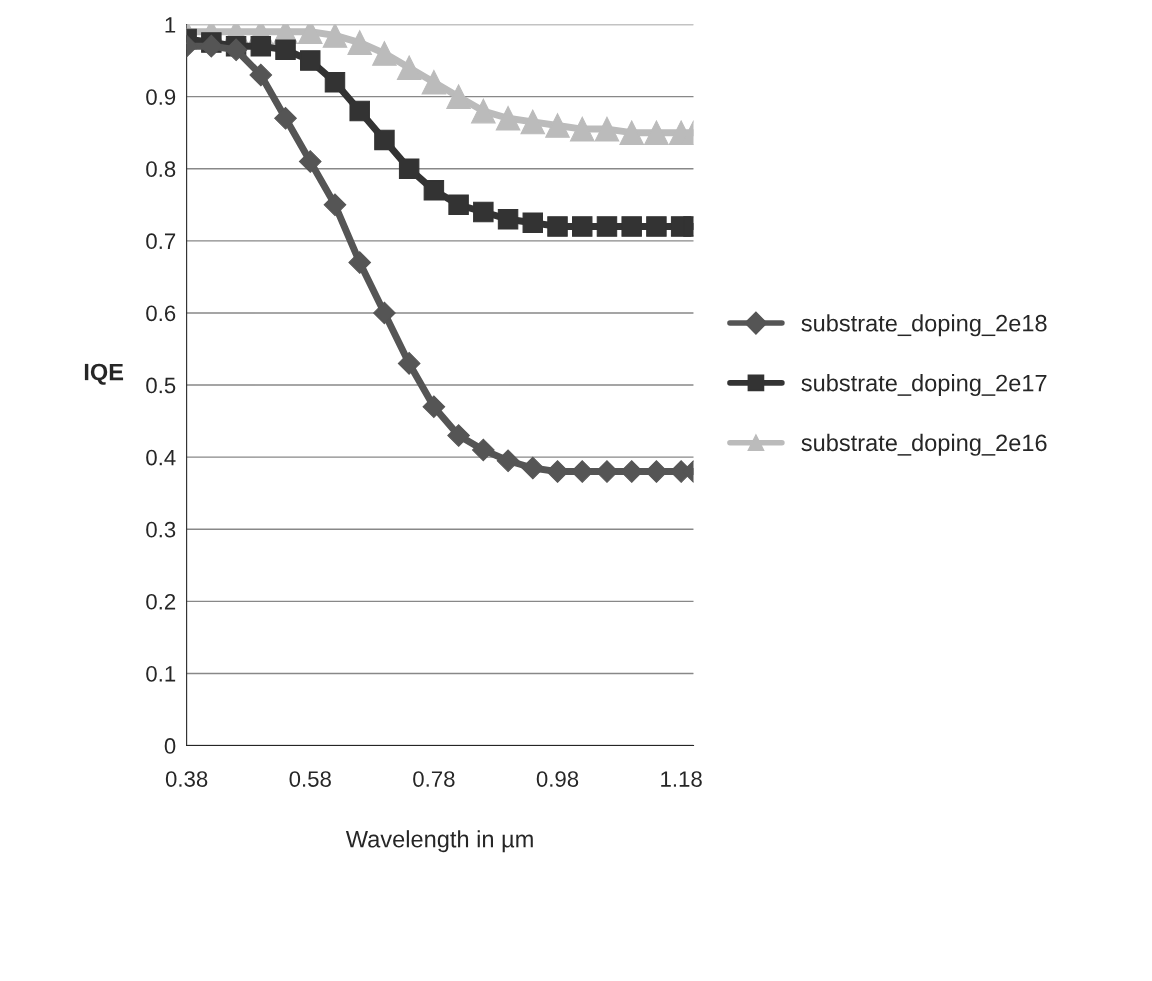 The height and width of the screenshot is (981, 1152). Describe the element at coordinates (161, 457) in the screenshot. I see `y-tick-label: 0.4` at that location.